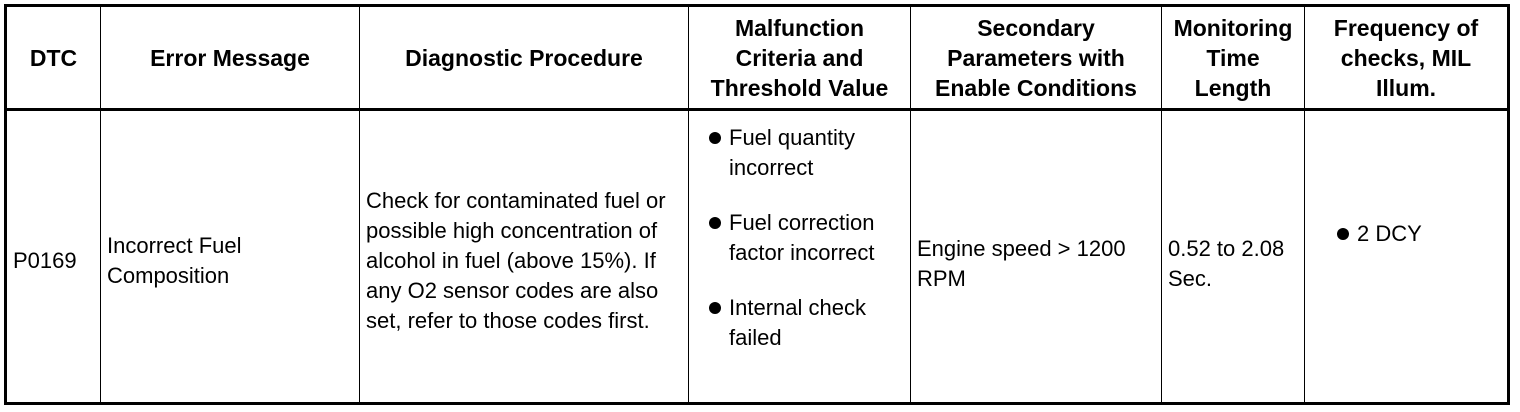  I want to click on criteria-text: Fuel correction factor incorrect, so click(802, 237).